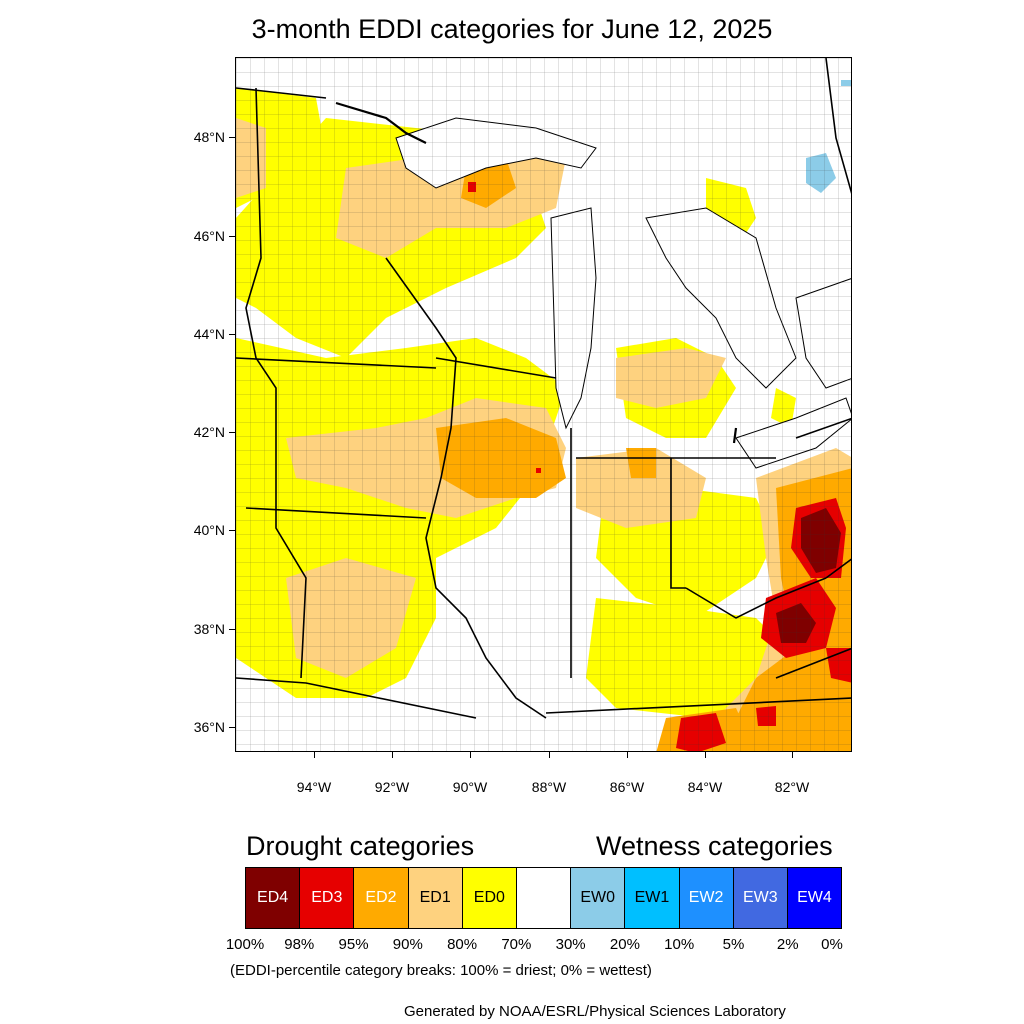 This screenshot has width=1024, height=1024. What do you see at coordinates (598, 898) in the screenshot?
I see `legend-swatch-ew0: EW0` at bounding box center [598, 898].